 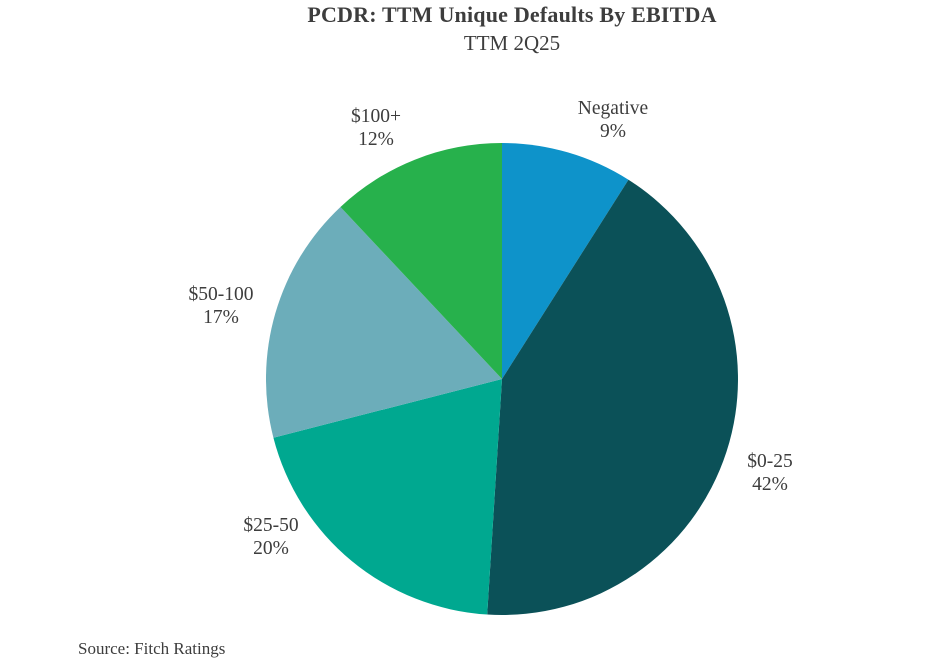 I want to click on pie-slice-negative, so click(x=565, y=261).